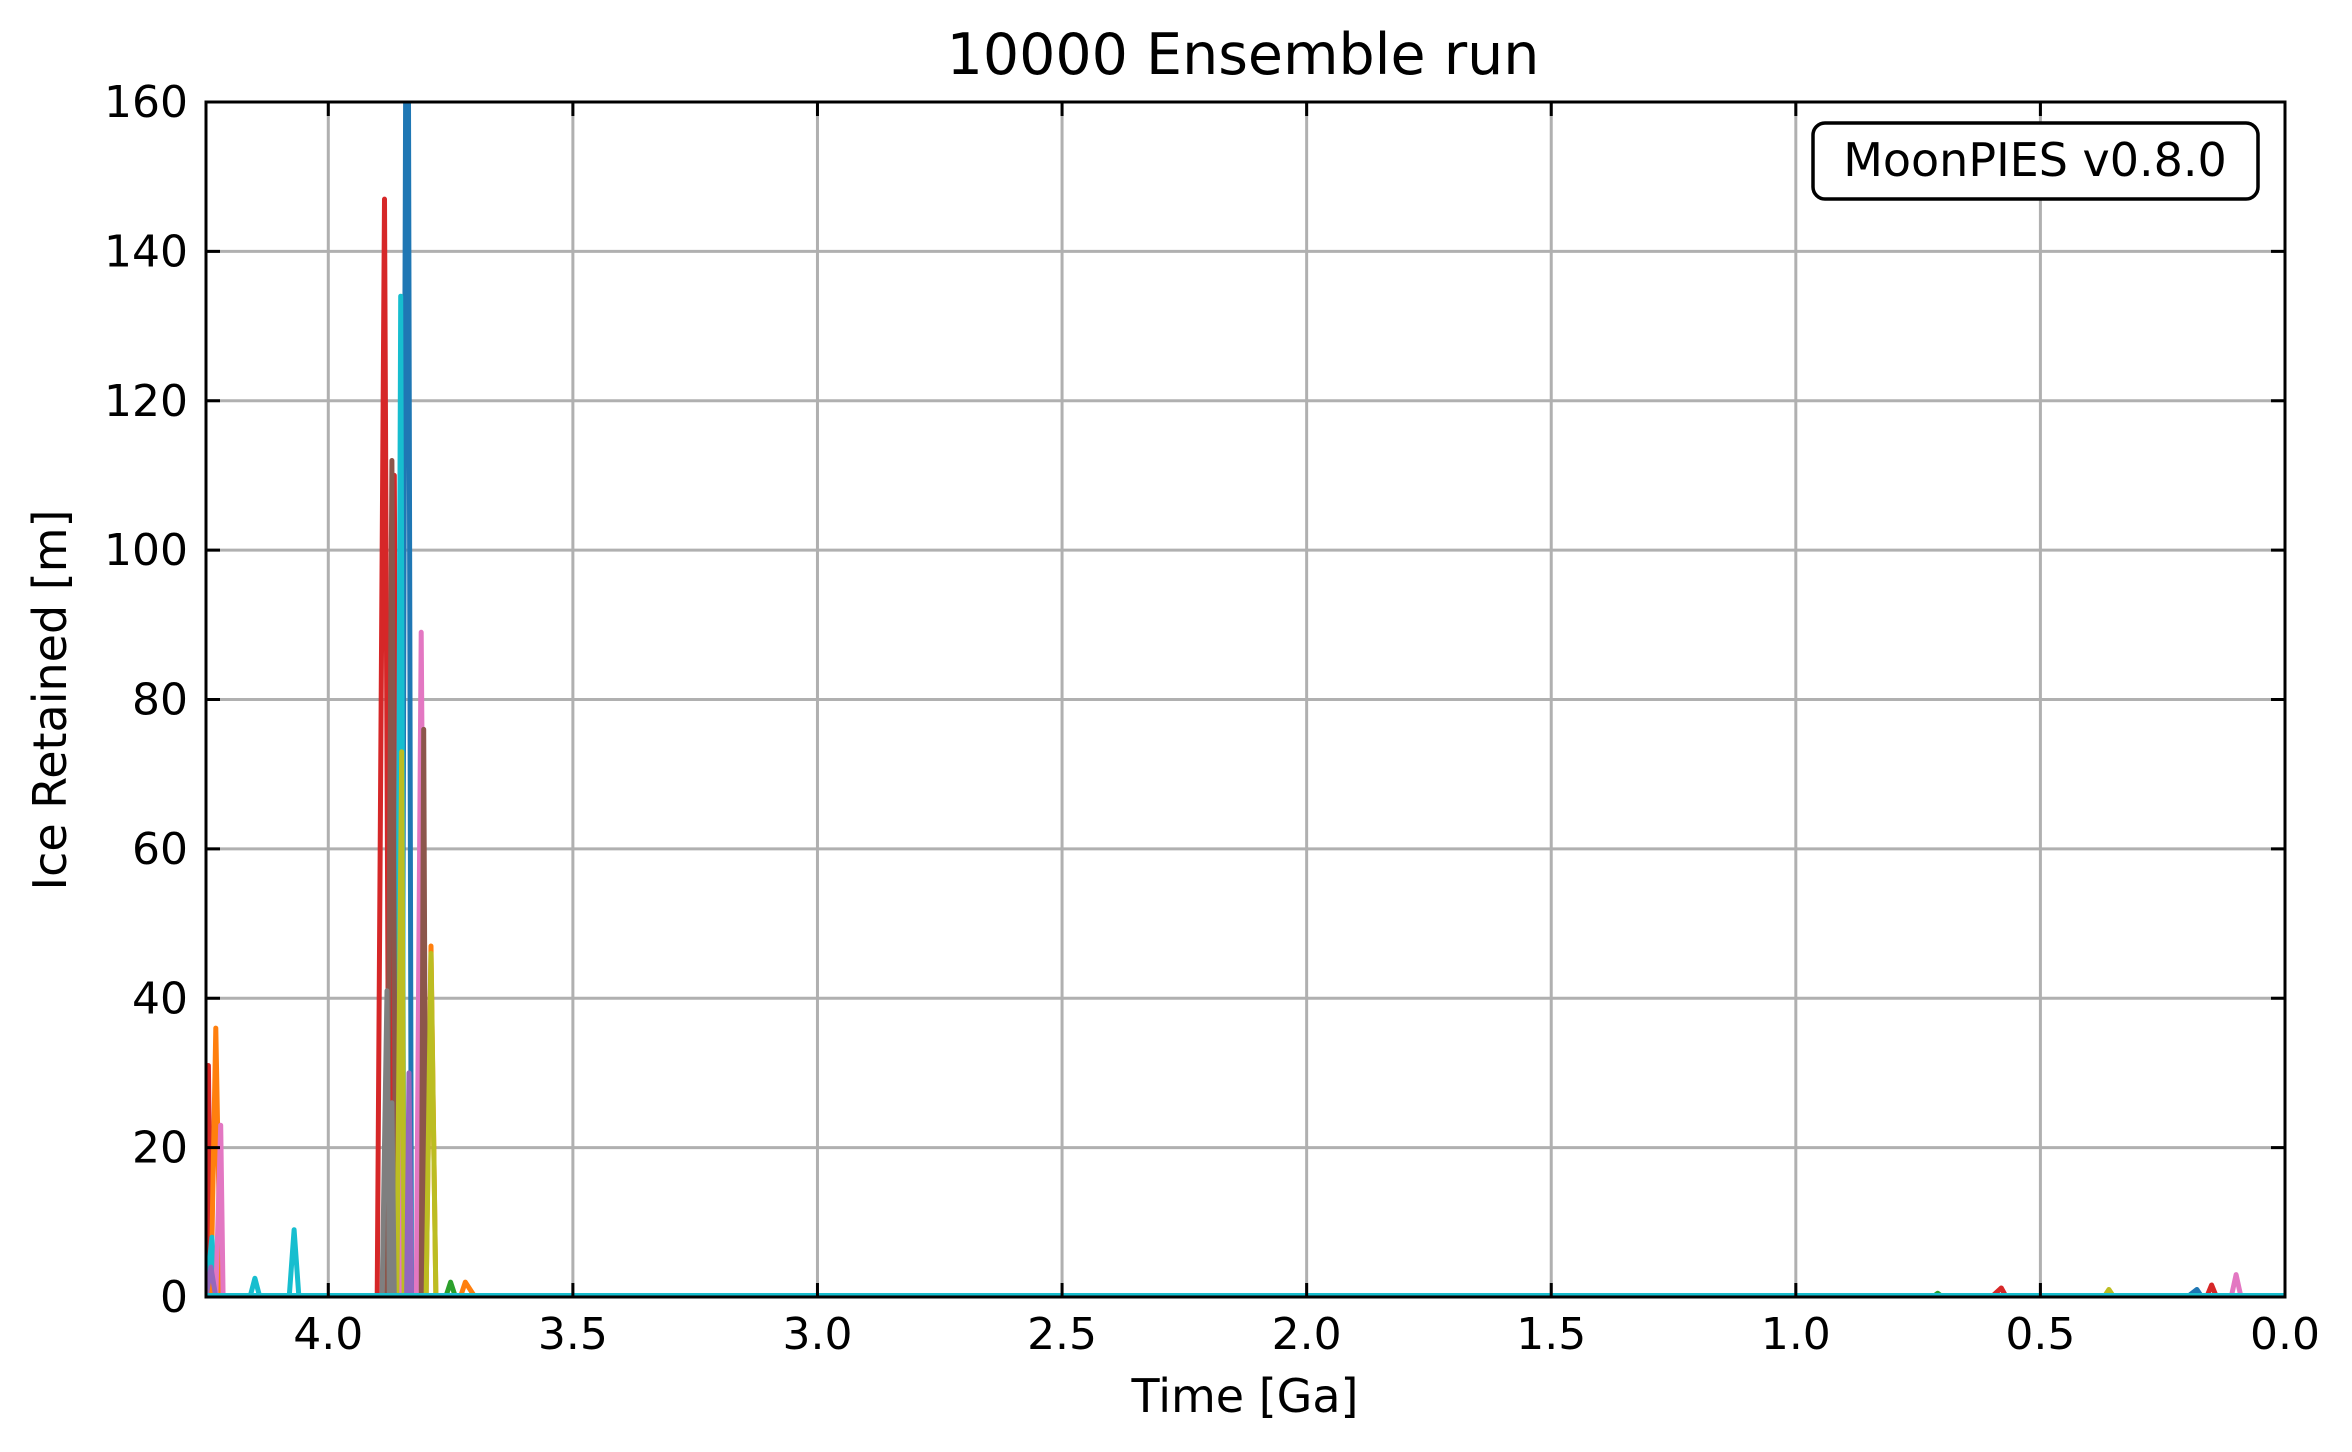  Describe the element at coordinates (2040, 1334) in the screenshot. I see `x-tick-label: 0.5` at that location.